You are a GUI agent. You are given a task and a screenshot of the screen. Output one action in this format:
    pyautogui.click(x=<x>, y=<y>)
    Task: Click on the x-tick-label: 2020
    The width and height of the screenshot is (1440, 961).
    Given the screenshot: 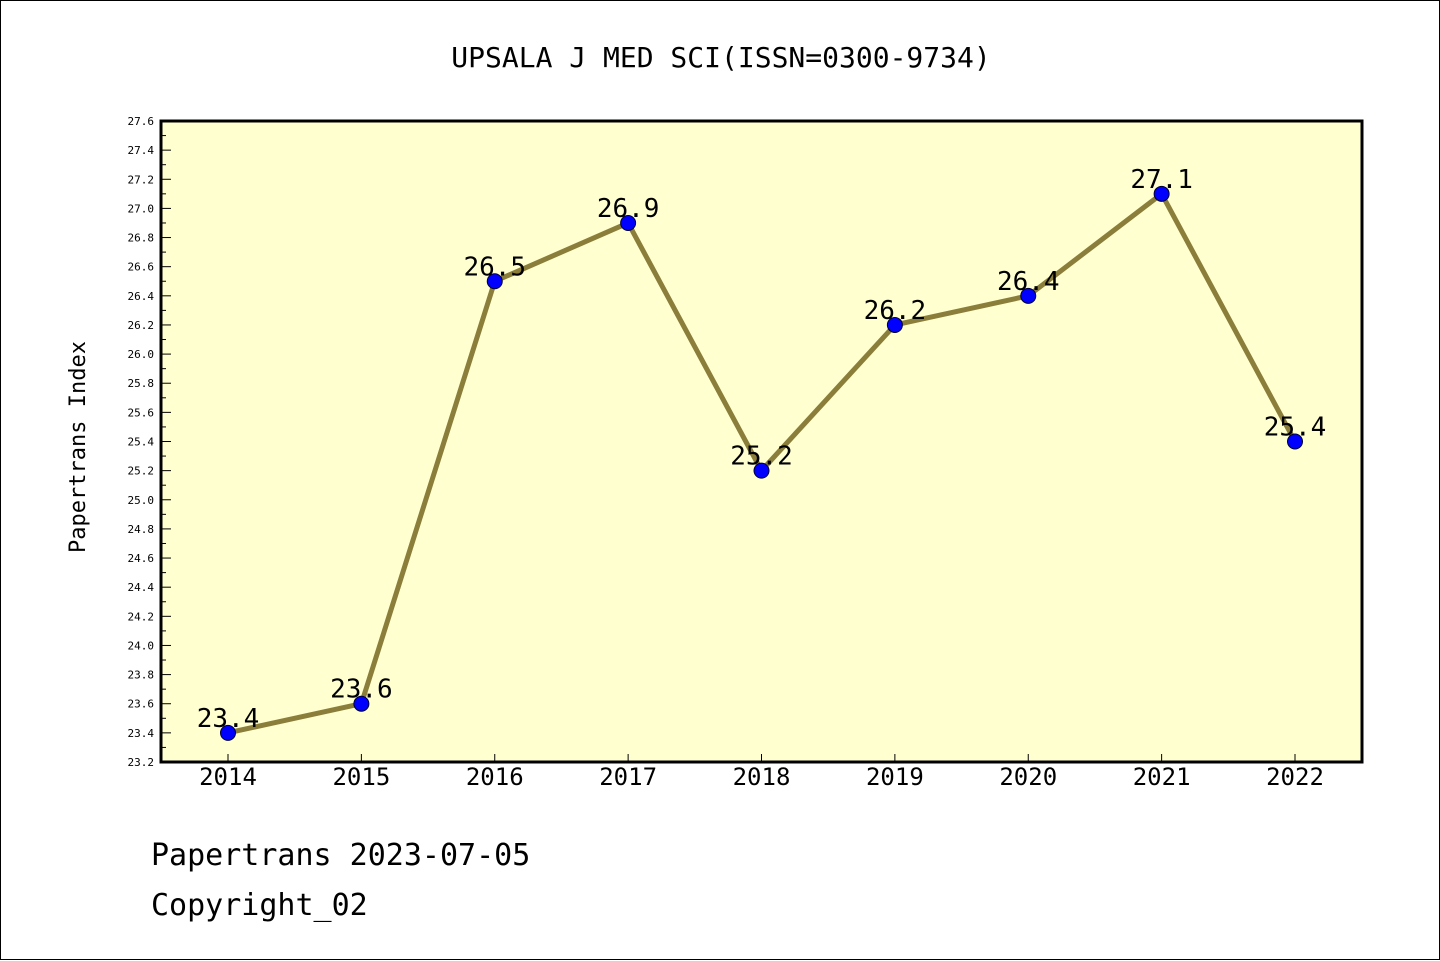 What is the action you would take?
    pyautogui.click(x=1028, y=777)
    